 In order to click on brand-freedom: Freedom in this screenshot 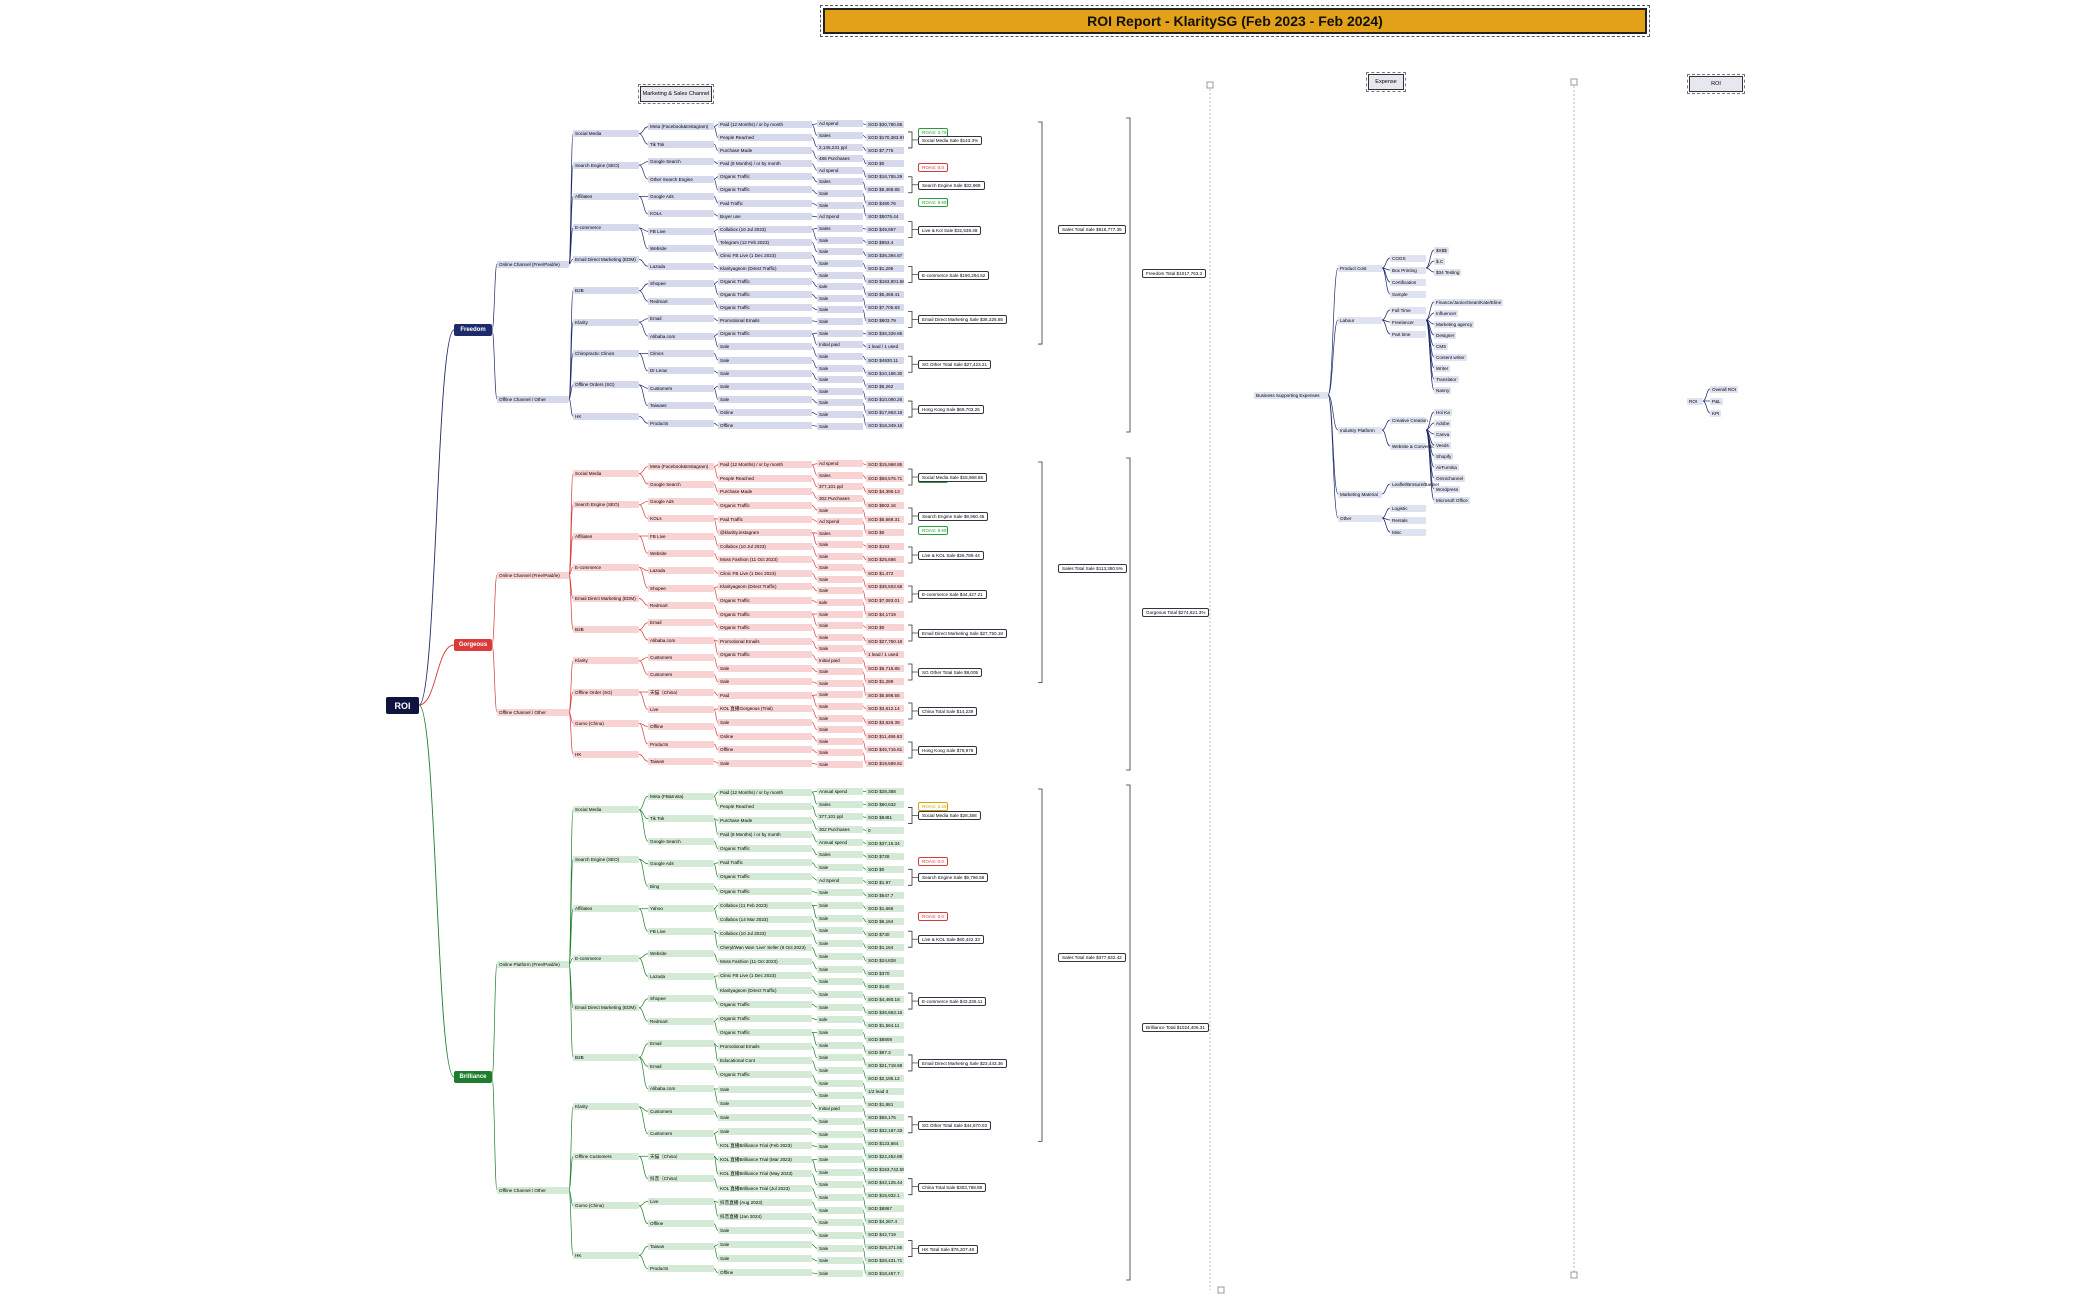, I will do `click(473, 330)`.